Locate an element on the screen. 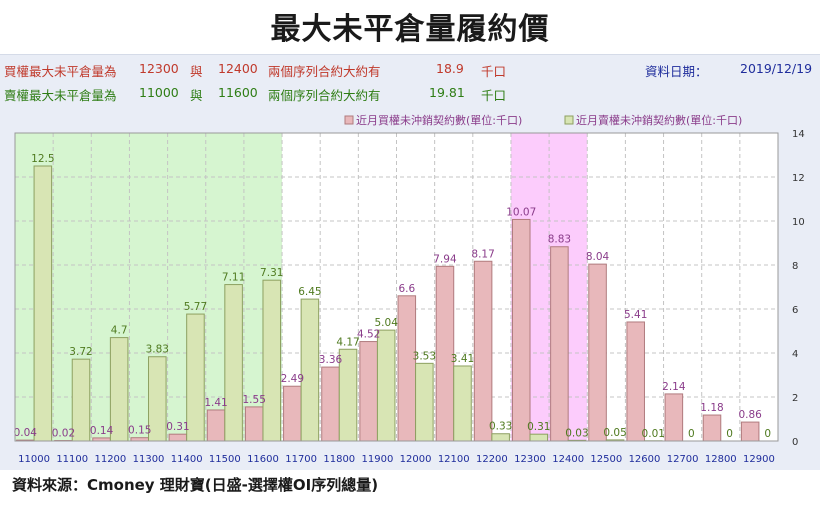  x-tick-label: 11700 is located at coordinates (301, 459).